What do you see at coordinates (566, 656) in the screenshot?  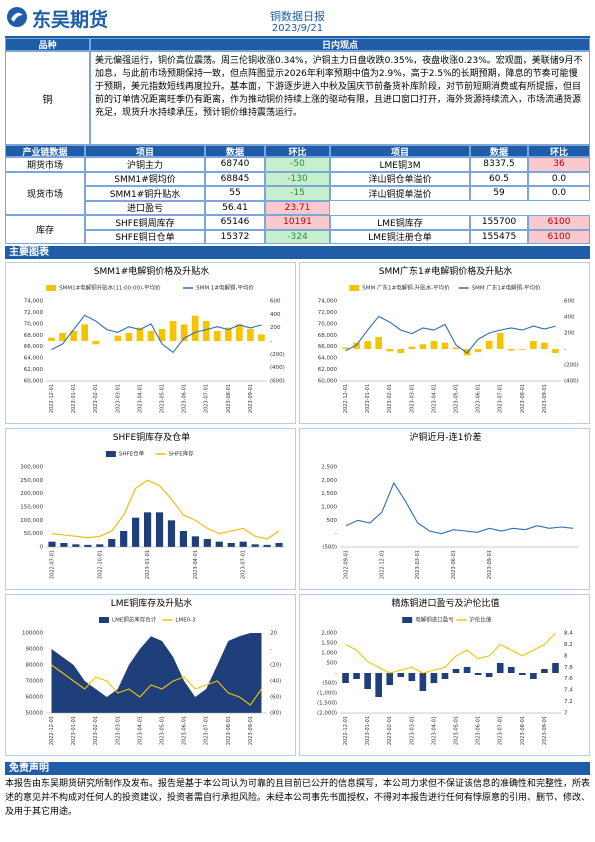 I see `tick-label: 8` at bounding box center [566, 656].